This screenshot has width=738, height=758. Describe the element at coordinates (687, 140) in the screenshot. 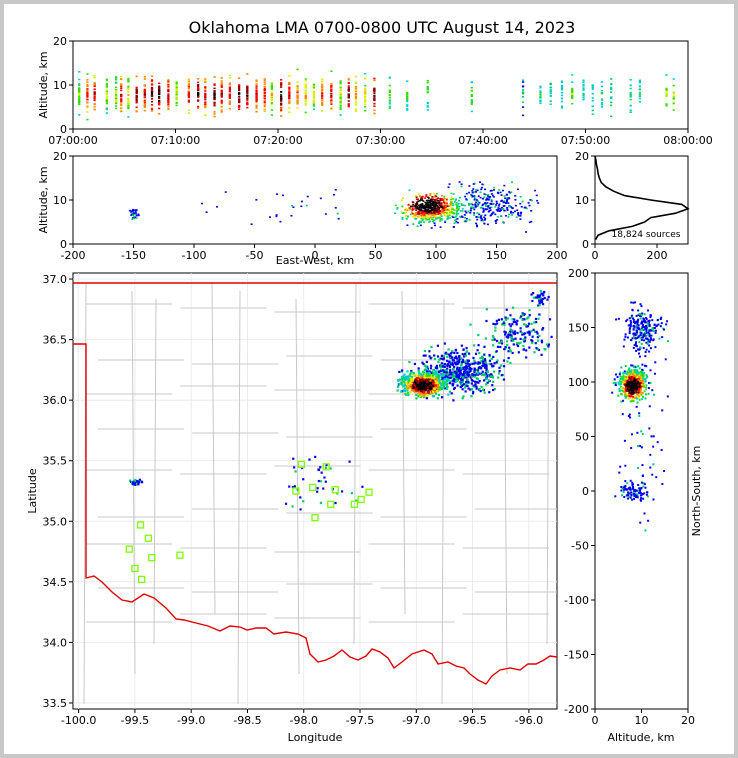

I see `x-tick-label: 08:00:00` at that location.